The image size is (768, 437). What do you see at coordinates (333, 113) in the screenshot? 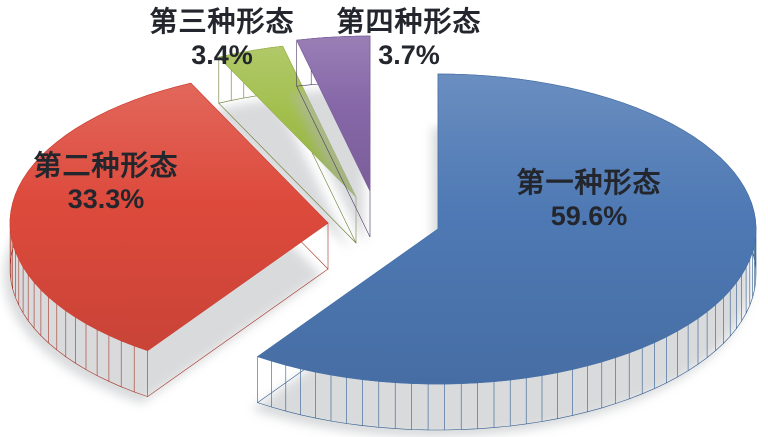
I see `pie-slice-3-top` at bounding box center [333, 113].